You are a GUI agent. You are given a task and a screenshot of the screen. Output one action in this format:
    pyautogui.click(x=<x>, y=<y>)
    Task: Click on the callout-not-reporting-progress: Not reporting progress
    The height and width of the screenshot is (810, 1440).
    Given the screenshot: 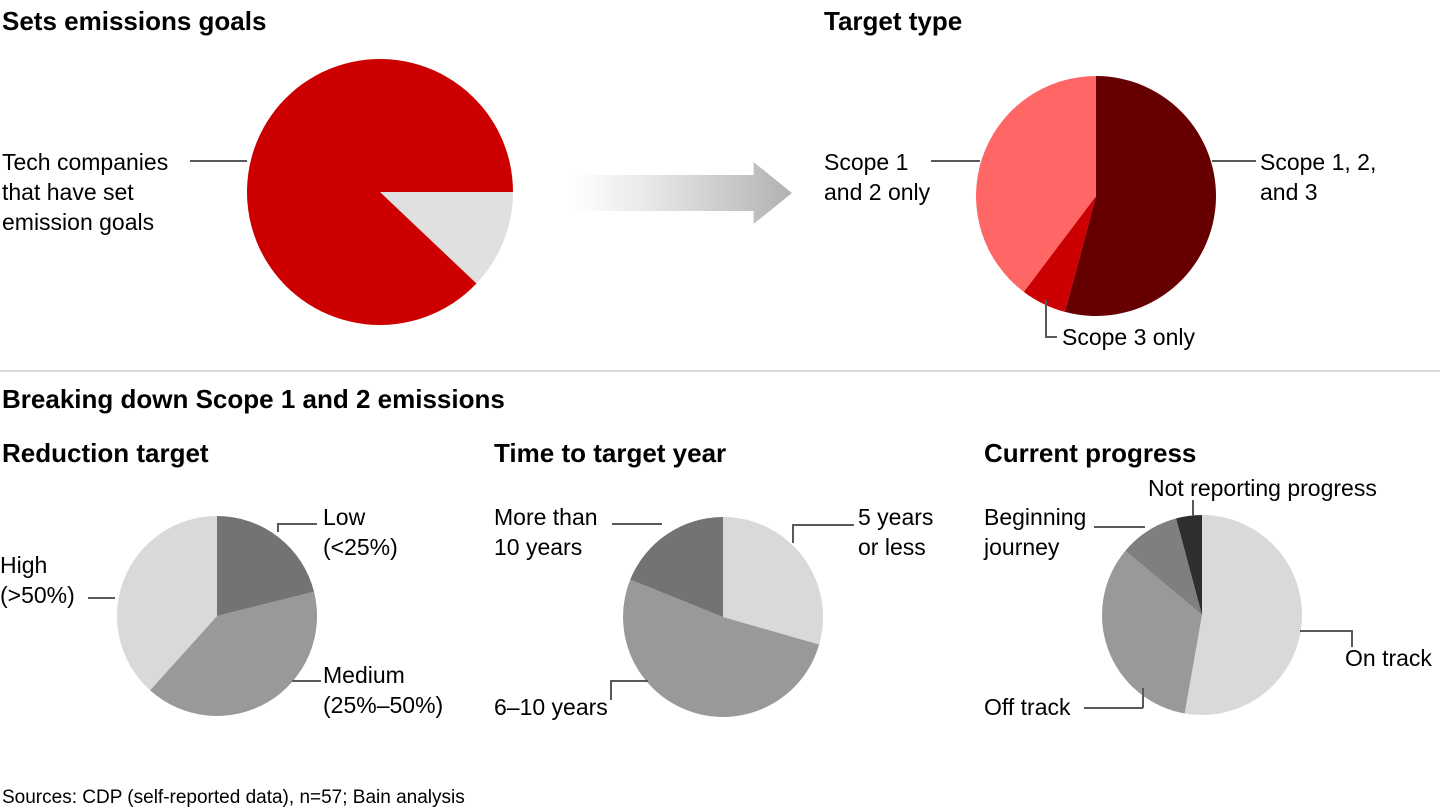 What is the action you would take?
    pyautogui.click(x=1262, y=488)
    